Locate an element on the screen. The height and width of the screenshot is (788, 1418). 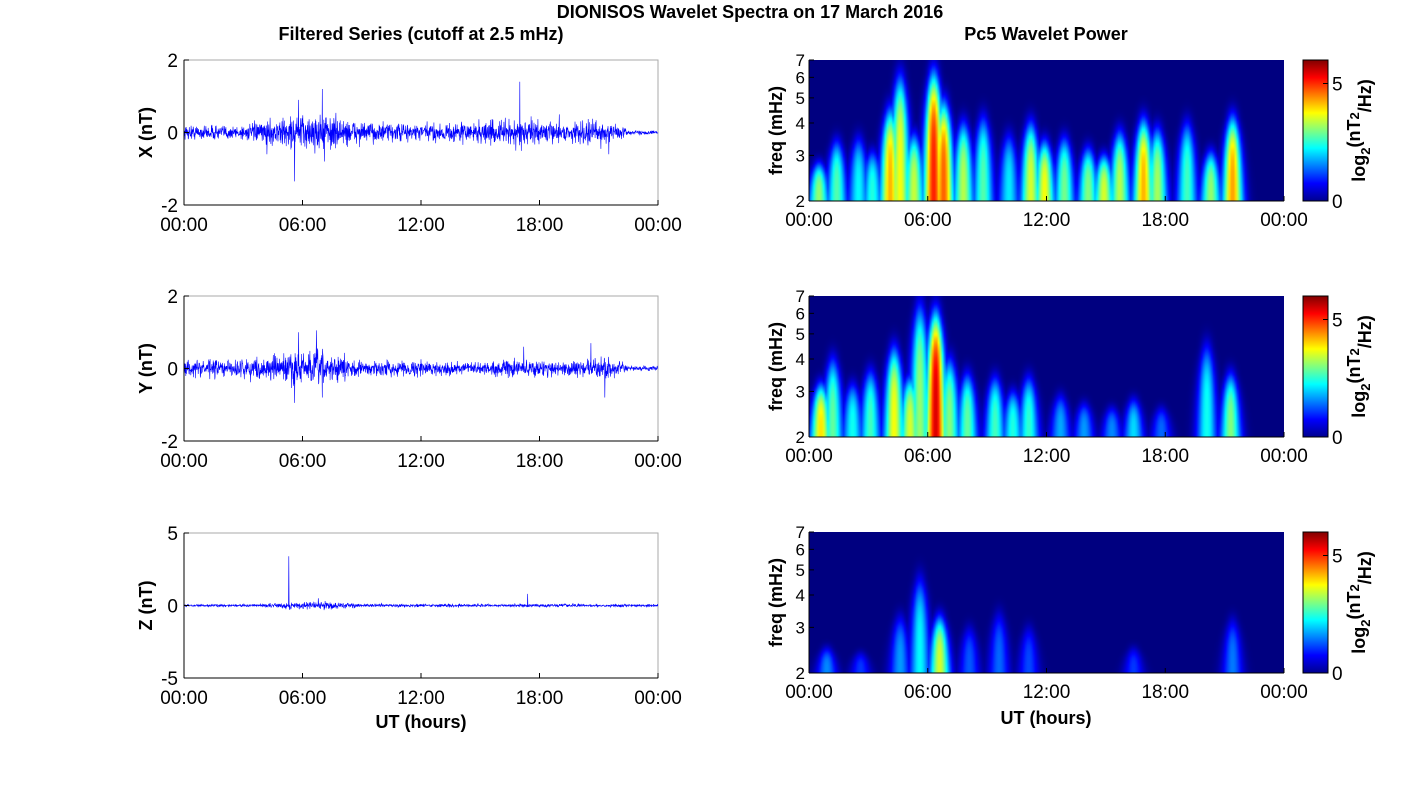
left-column-title: Filtered Series (cutoff at 2.5 mHz) is located at coordinates (420, 34).